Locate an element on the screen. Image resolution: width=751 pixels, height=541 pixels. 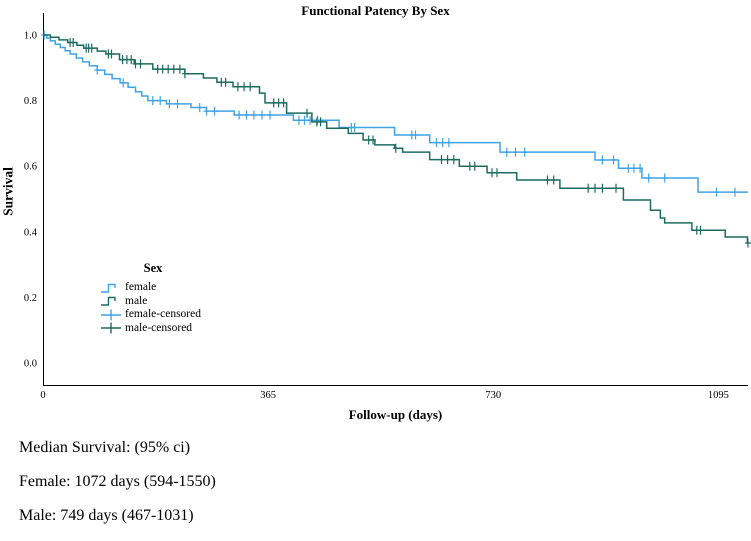
x-tick-label: 365 is located at coordinates (268, 395).